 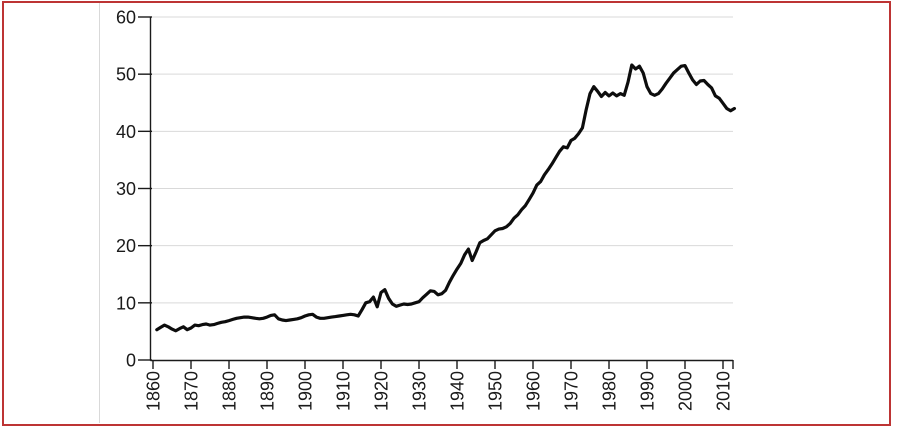 What do you see at coordinates (724, 391) in the screenshot?
I see `x-tick-label: 2010` at bounding box center [724, 391].